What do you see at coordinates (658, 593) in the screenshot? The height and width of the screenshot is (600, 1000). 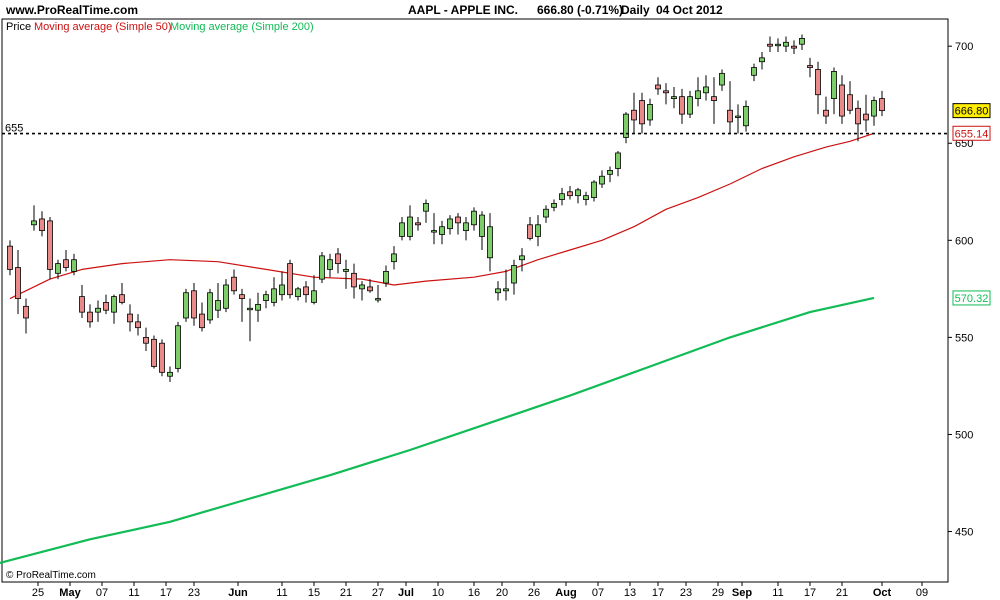 I see `x-tick-label: 17` at bounding box center [658, 593].